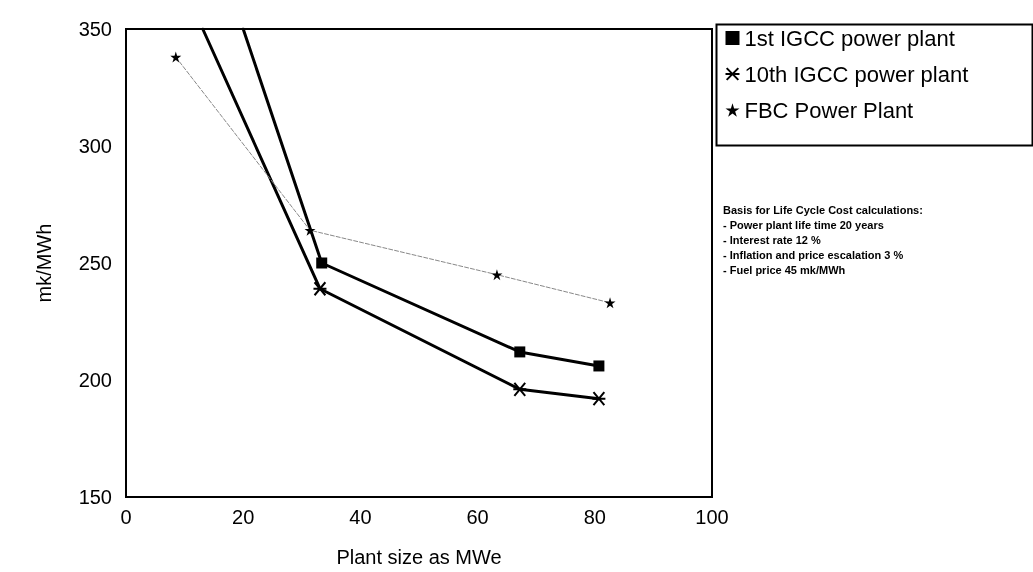 Image resolution: width=1033 pixels, height=572 pixels. Describe the element at coordinates (856, 74) in the screenshot. I see `legend-label: 10th IGCC power plant` at that location.